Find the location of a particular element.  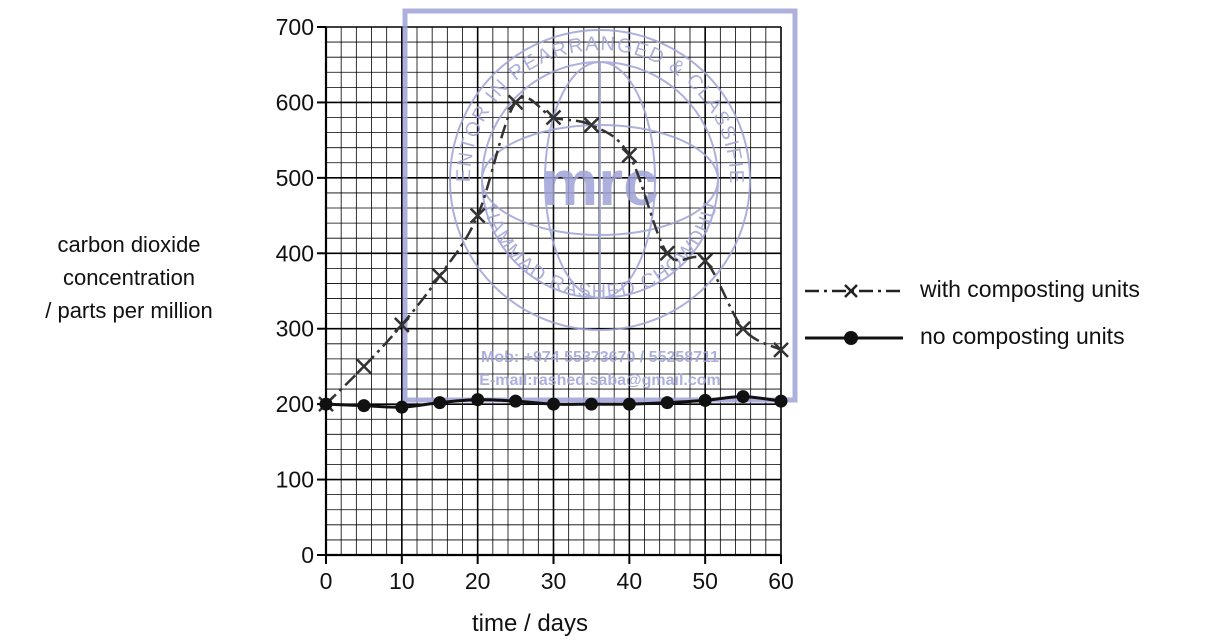

series-no-composting is located at coordinates (553, 402).